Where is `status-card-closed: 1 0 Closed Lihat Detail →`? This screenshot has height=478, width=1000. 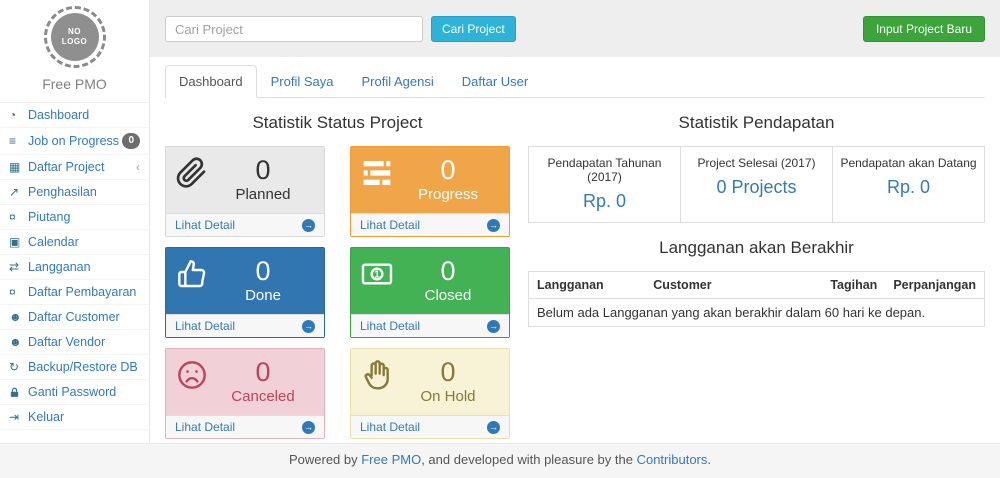
status-card-closed: 1 0 Closed Lihat Detail → is located at coordinates (430, 292).